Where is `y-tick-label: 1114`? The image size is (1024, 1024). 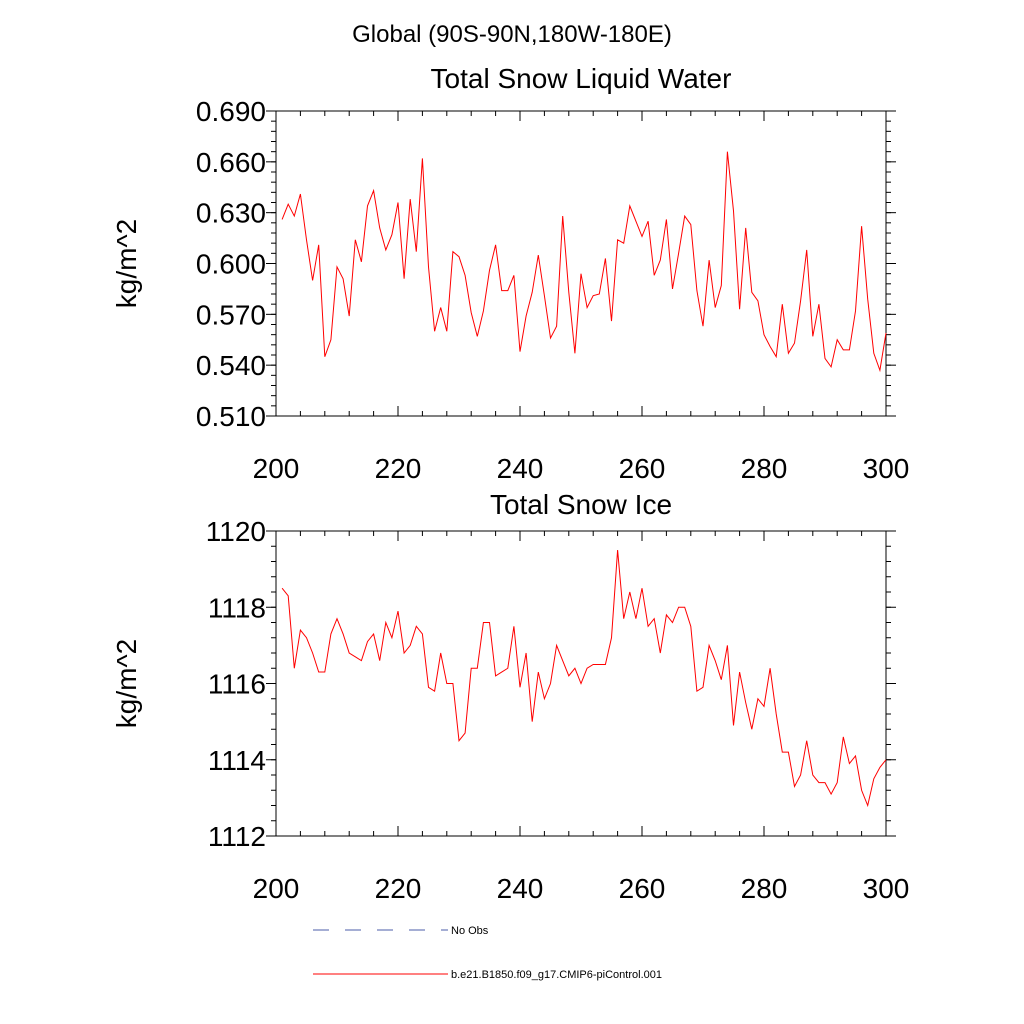
y-tick-label: 1114 is located at coordinates (237, 760).